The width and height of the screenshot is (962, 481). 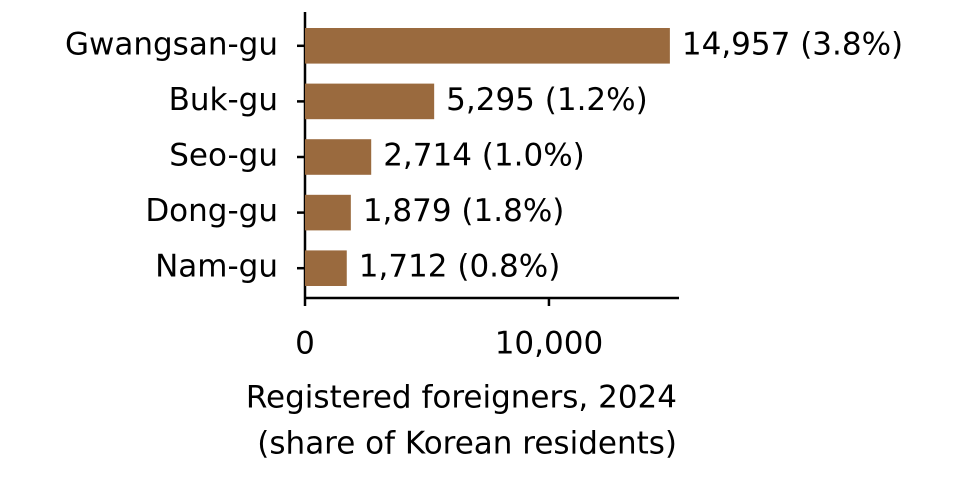 I want to click on x-axis-label: (share of Korean residents), so click(x=467, y=444).